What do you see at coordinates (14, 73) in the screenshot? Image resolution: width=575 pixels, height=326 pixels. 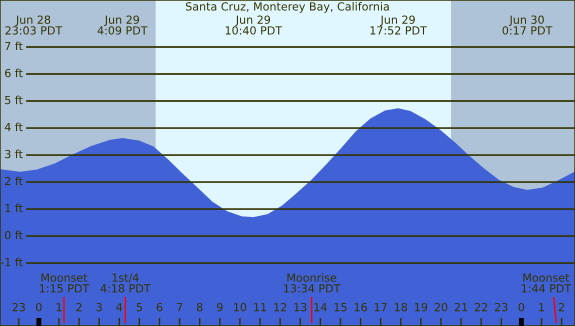 I see `y-tick-label: 6 ft` at bounding box center [14, 73].